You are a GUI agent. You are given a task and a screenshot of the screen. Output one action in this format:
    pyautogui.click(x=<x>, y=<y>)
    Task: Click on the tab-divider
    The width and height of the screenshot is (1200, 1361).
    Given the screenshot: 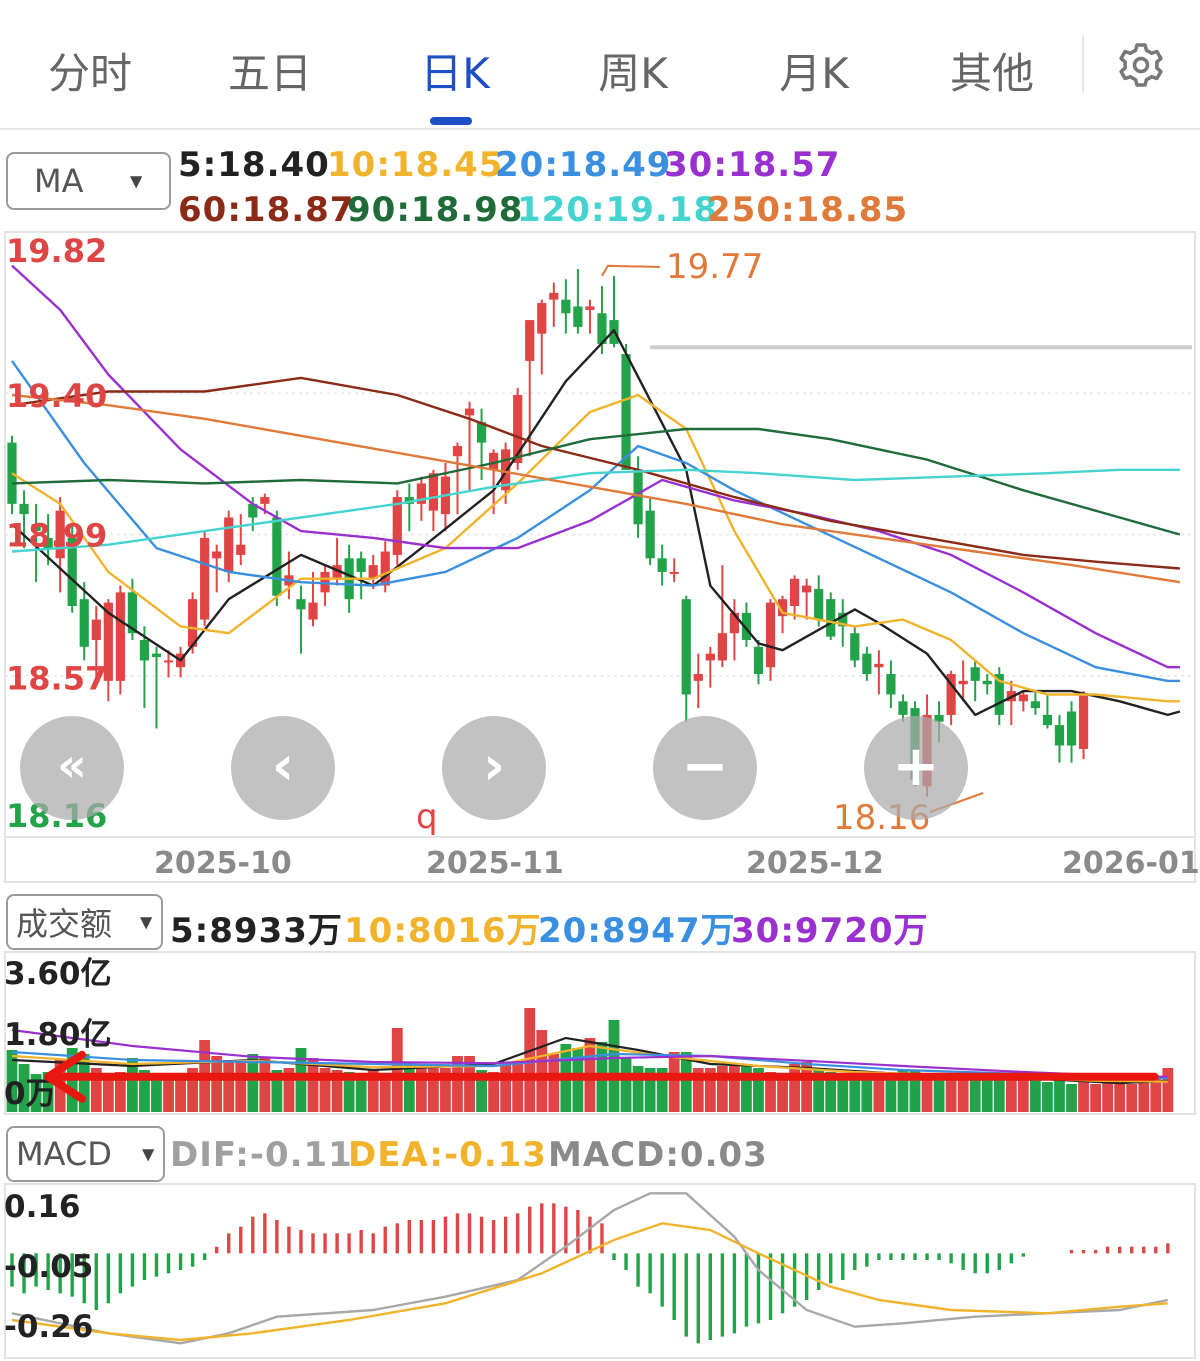 What is the action you would take?
    pyautogui.click(x=1083, y=64)
    